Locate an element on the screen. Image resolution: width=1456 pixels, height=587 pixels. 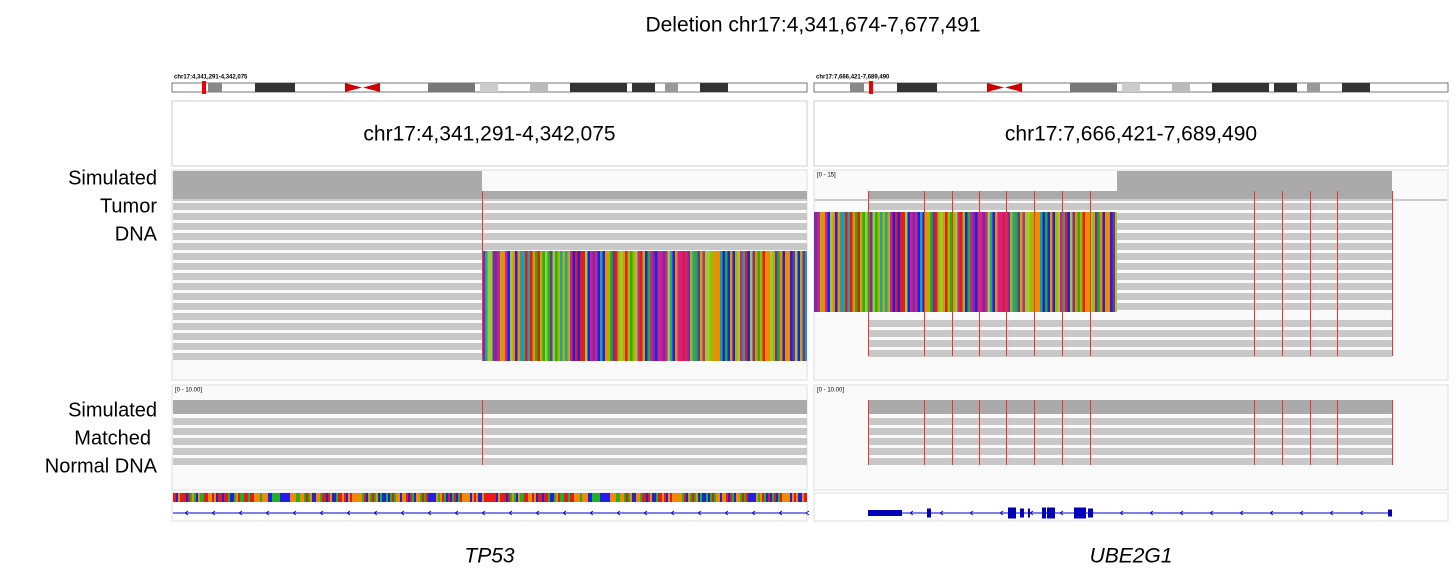
locus-label: chr17:4,341,291-4,342,075 is located at coordinates (489, 134).